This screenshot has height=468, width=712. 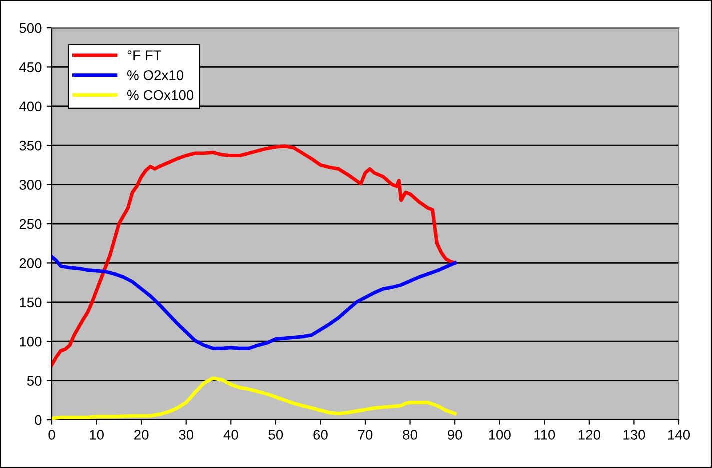 I want to click on y-tick-label: 300, so click(x=31, y=185).